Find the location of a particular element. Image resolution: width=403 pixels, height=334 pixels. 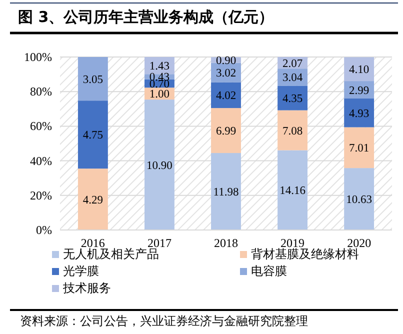

annotation: 0.90 is located at coordinates (226, 61).